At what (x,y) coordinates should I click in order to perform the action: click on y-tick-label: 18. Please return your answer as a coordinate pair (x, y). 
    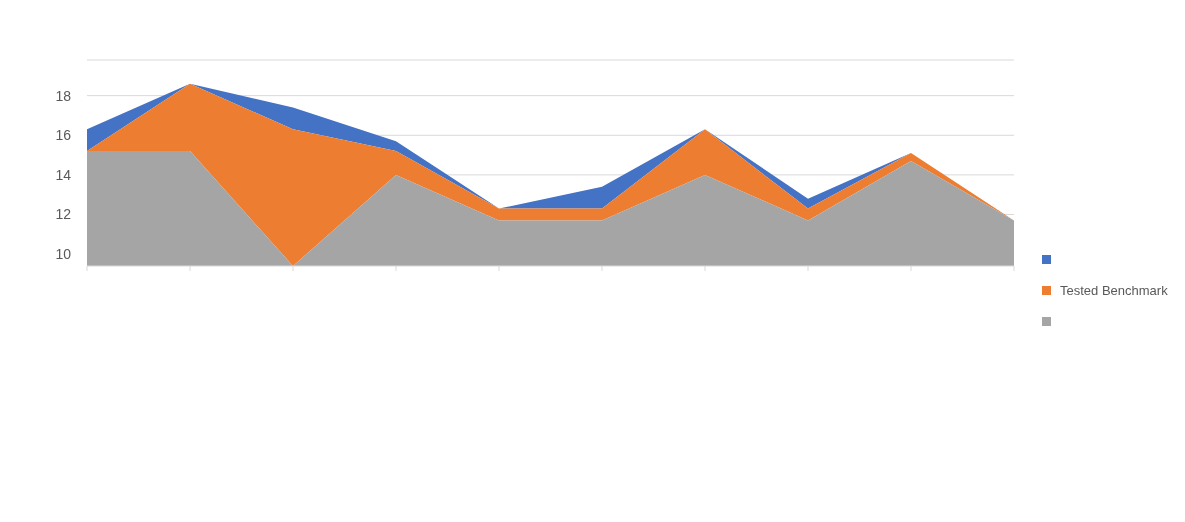
    Looking at the image, I should click on (63, 95).